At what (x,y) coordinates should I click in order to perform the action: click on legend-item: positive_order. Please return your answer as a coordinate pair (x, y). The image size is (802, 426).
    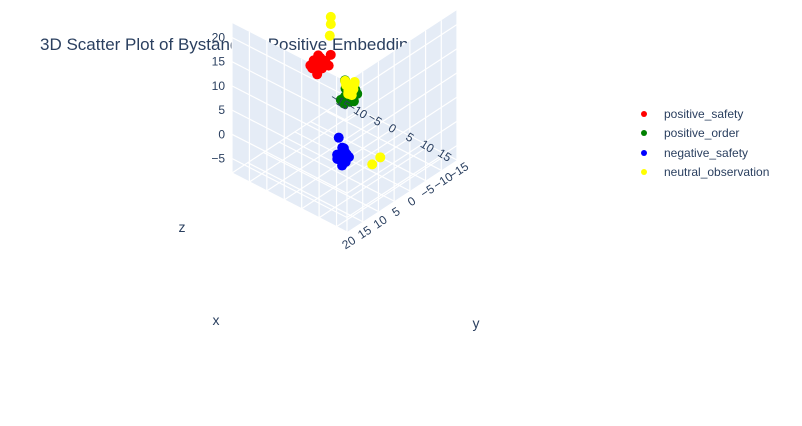
    Looking at the image, I should click on (701, 134).